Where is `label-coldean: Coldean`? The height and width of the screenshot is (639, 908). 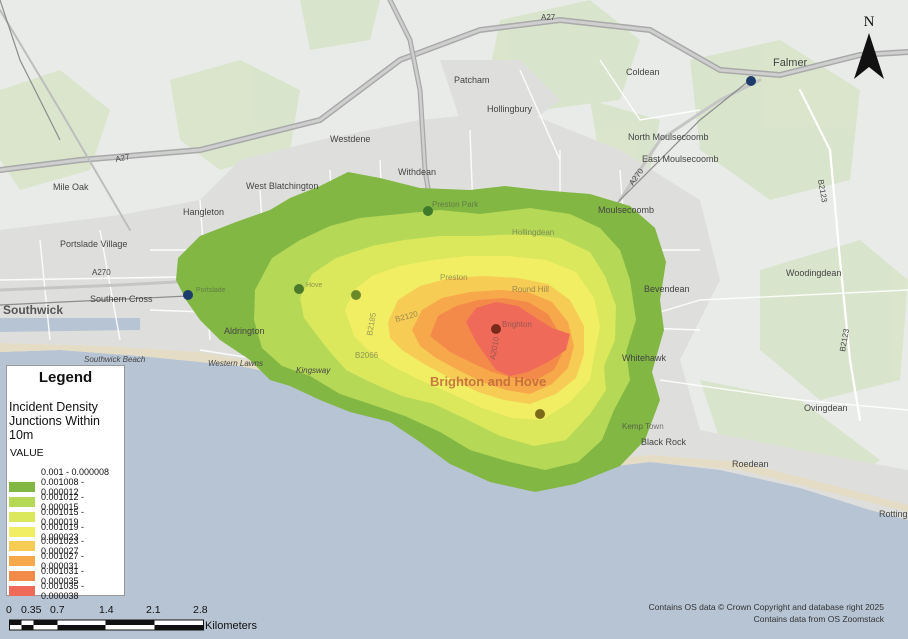 label-coldean: Coldean is located at coordinates (643, 72).